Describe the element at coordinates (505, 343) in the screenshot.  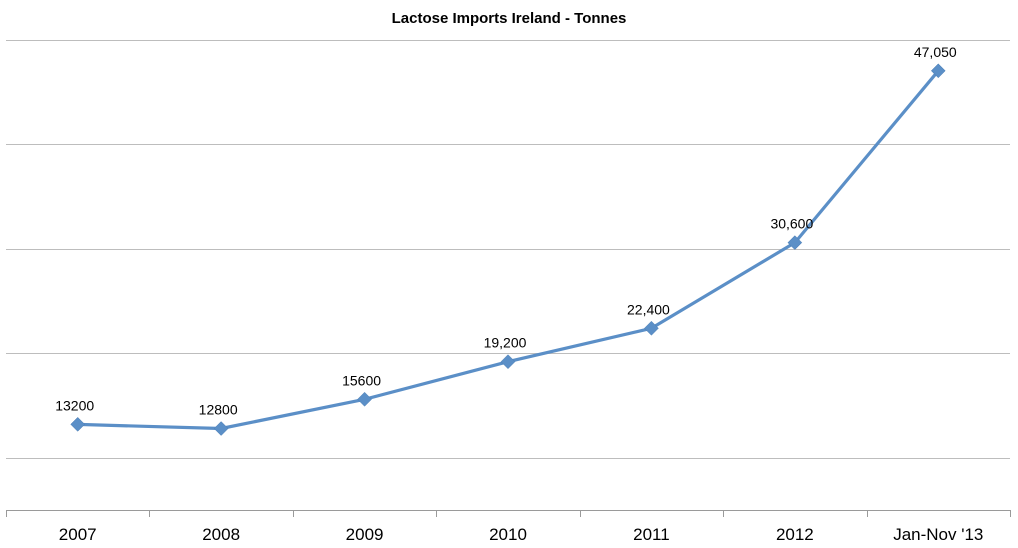
I see `data-label-3: 19,200` at that location.